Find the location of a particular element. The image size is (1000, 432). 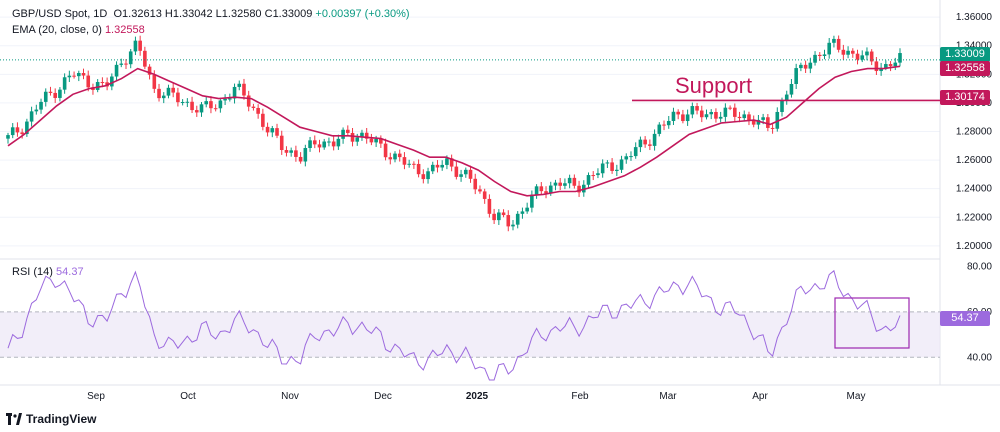

time-tick-label: 2025 is located at coordinates (477, 396).